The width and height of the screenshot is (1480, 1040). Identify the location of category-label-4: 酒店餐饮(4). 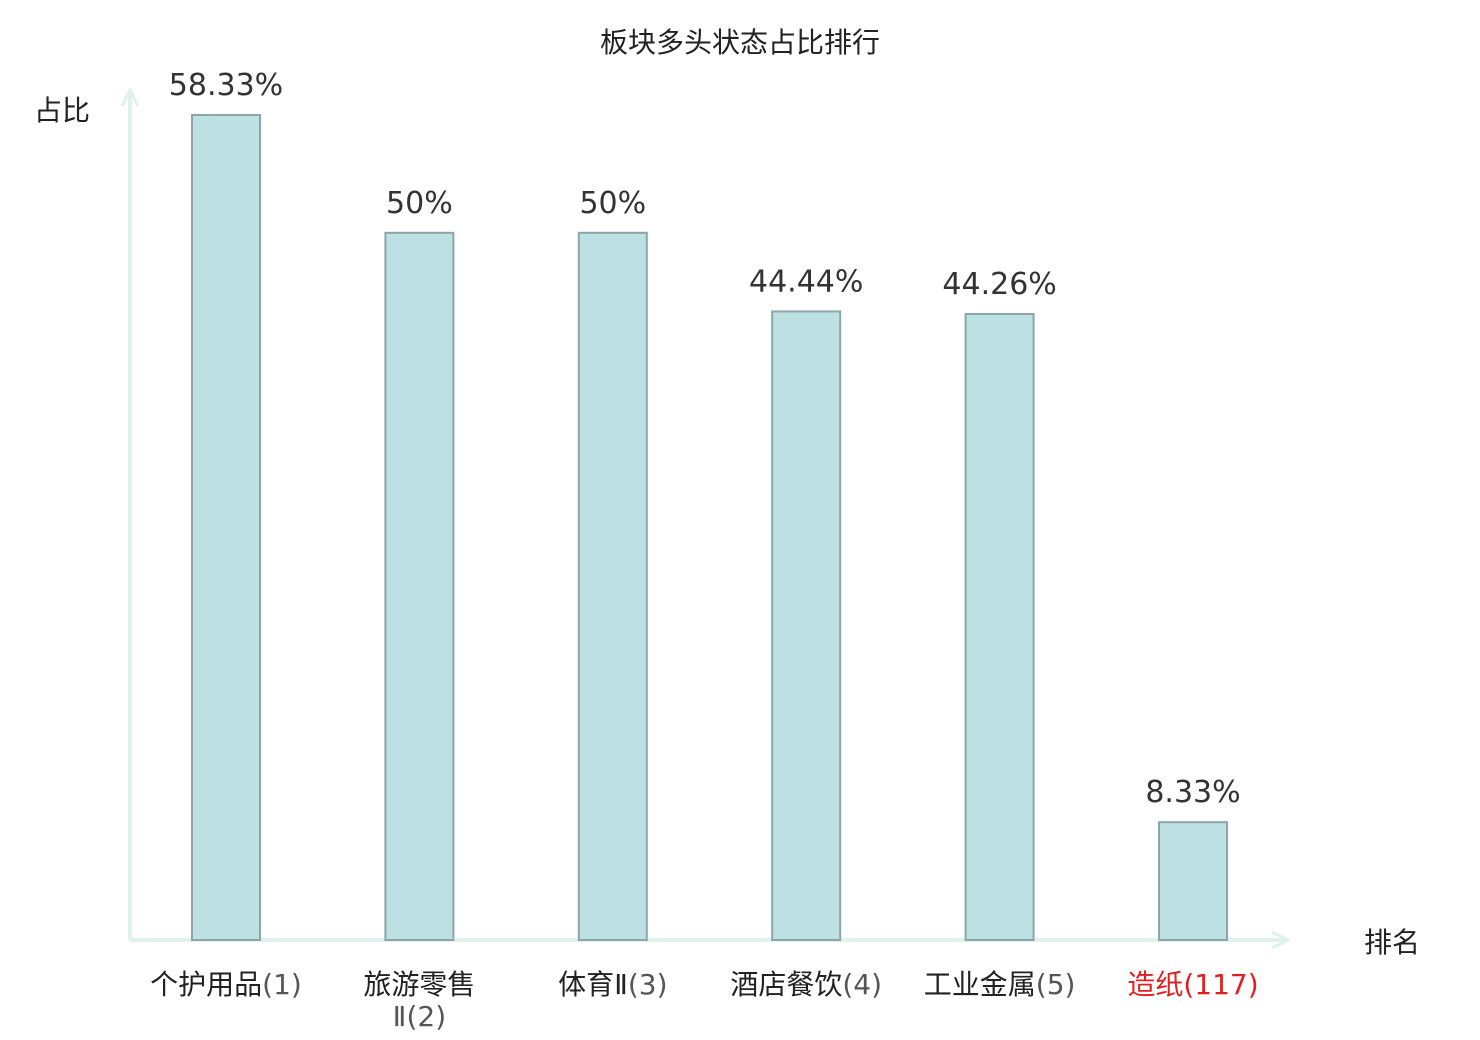
(806, 984).